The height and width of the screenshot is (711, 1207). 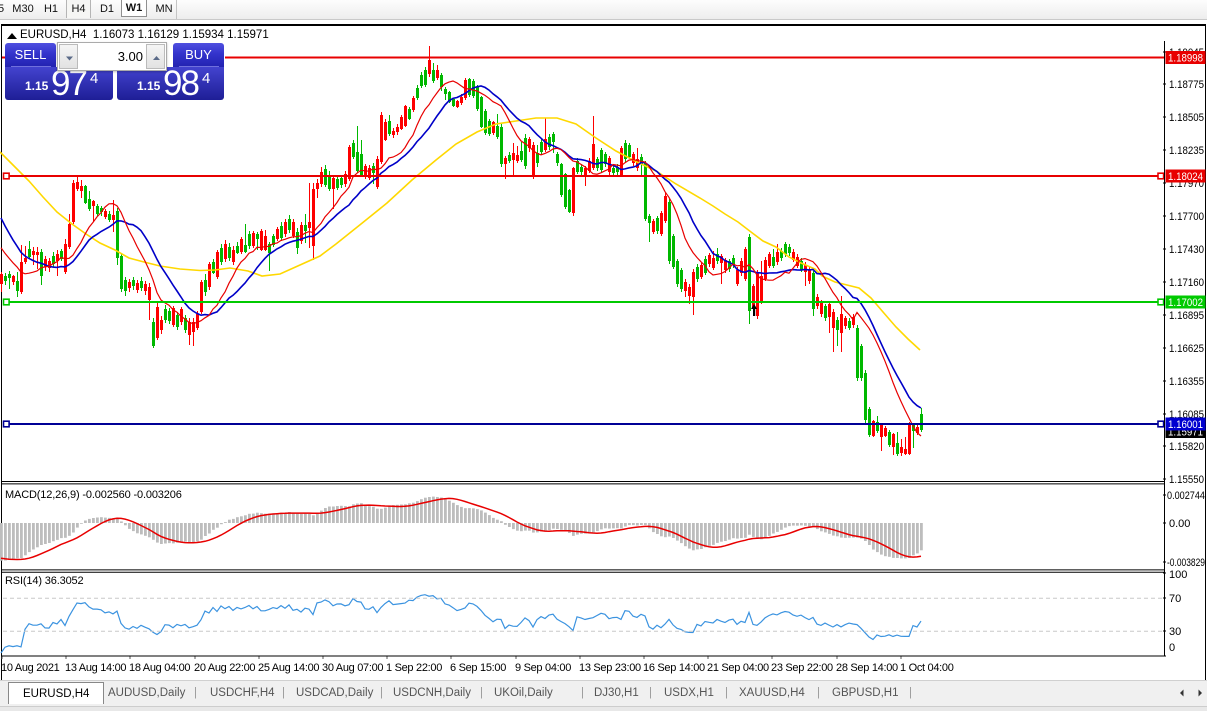 I want to click on svg-text: 20 Aug 22:00, so click(x=224, y=668).